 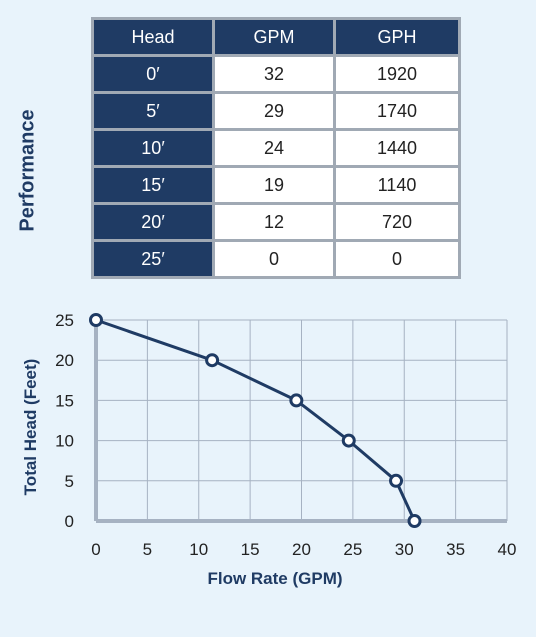 What do you see at coordinates (153, 74) in the screenshot?
I see `head-cell: 0′` at bounding box center [153, 74].